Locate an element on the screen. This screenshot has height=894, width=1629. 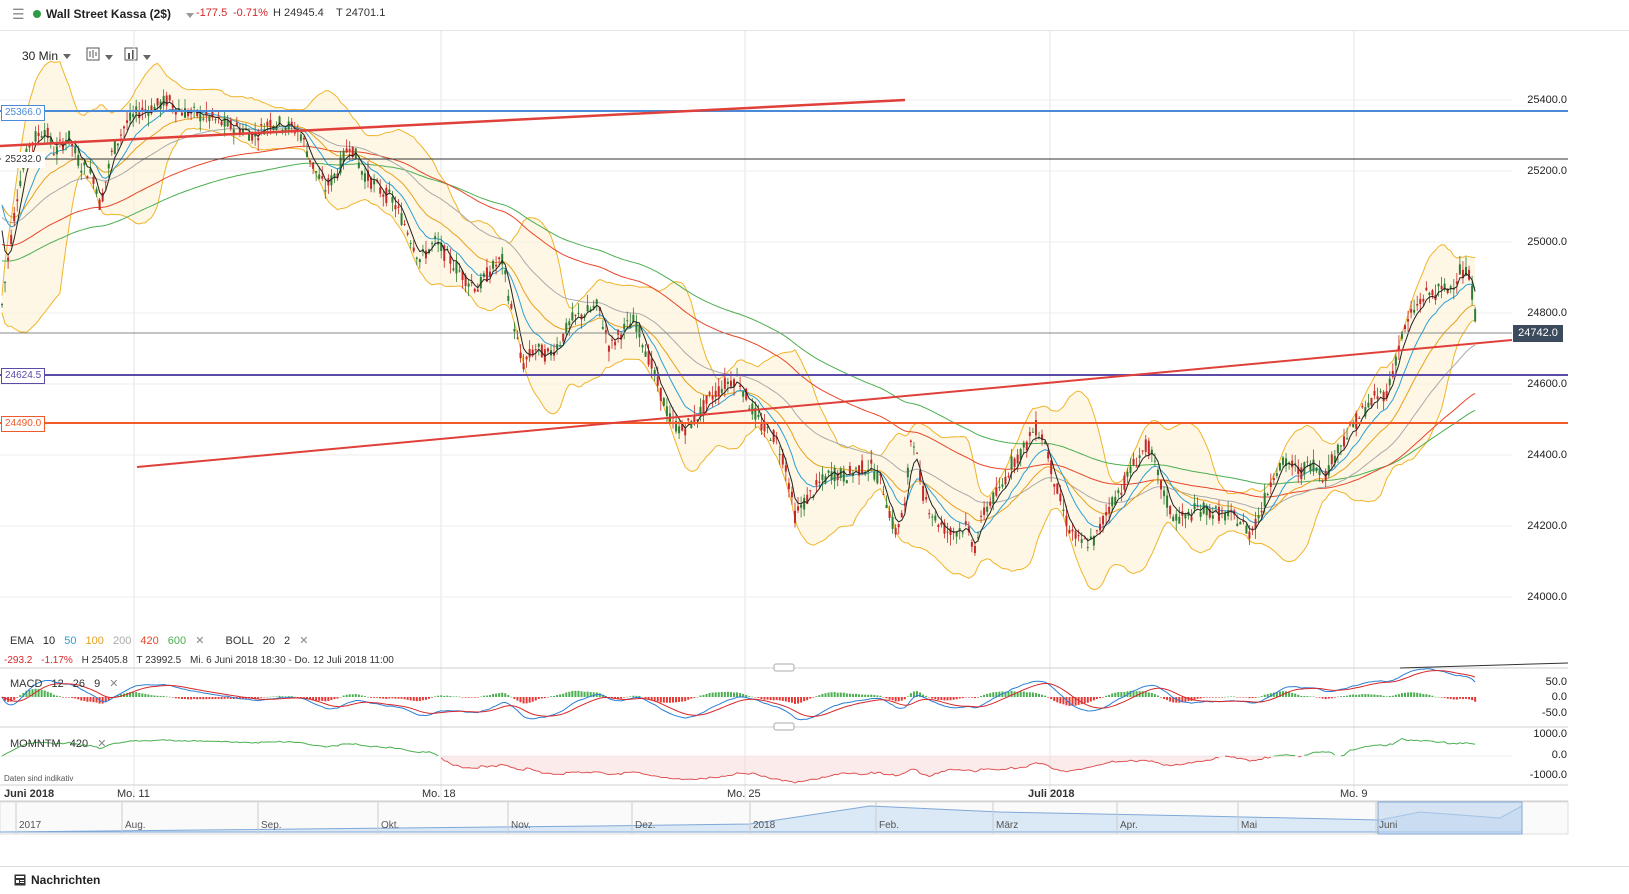
level-label-purple: 24624.5 is located at coordinates (23, 376).